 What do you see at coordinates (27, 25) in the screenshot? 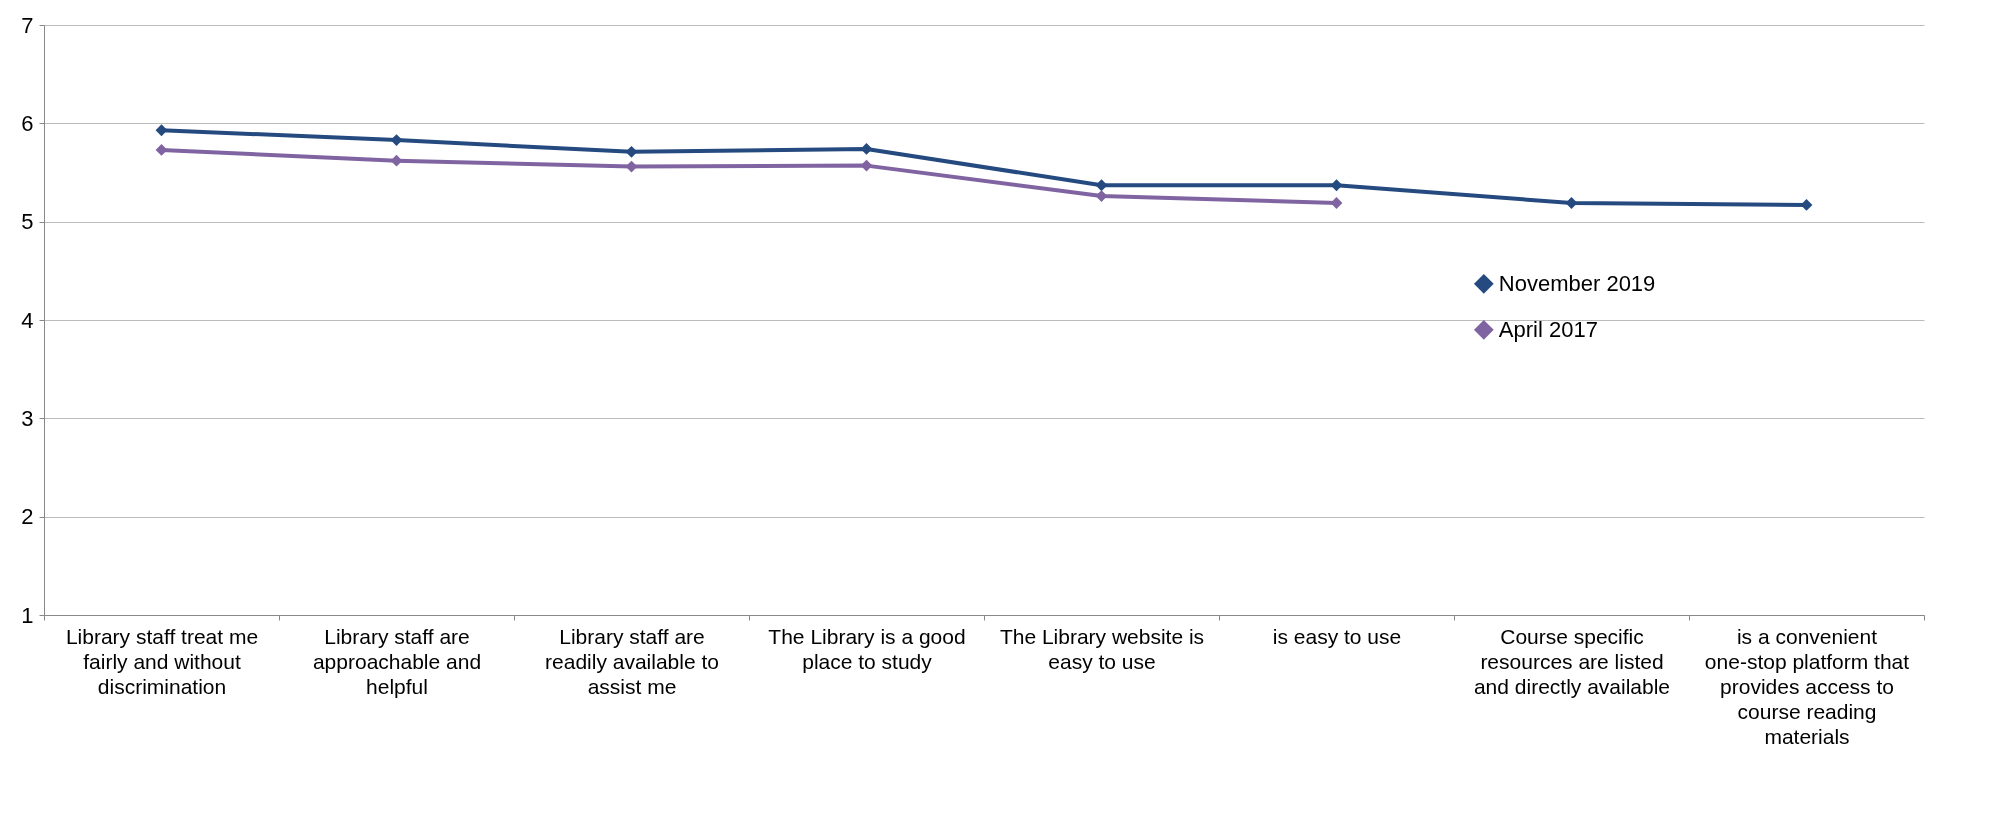
I see `y-tick-label: 7` at bounding box center [27, 25].